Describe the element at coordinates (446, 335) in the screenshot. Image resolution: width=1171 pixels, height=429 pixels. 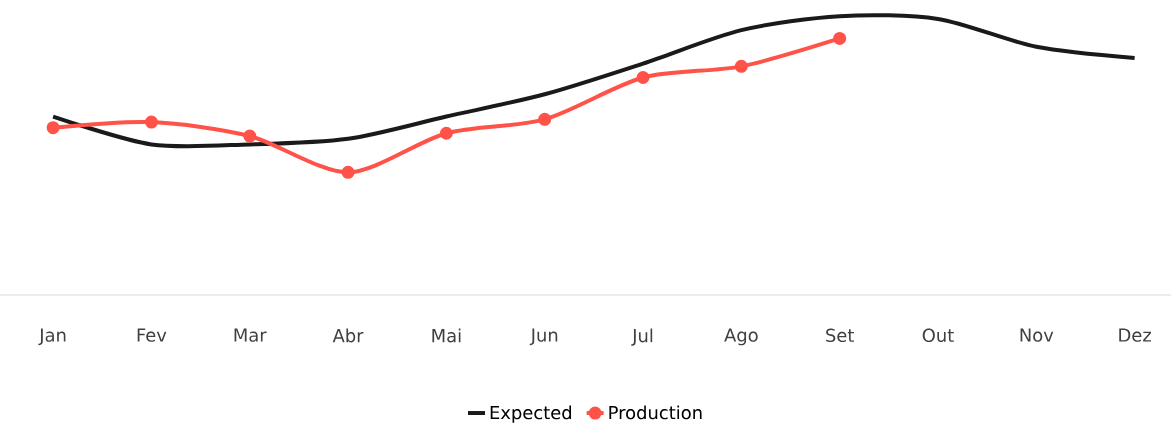
I see `x-tick-label: Mai` at that location.